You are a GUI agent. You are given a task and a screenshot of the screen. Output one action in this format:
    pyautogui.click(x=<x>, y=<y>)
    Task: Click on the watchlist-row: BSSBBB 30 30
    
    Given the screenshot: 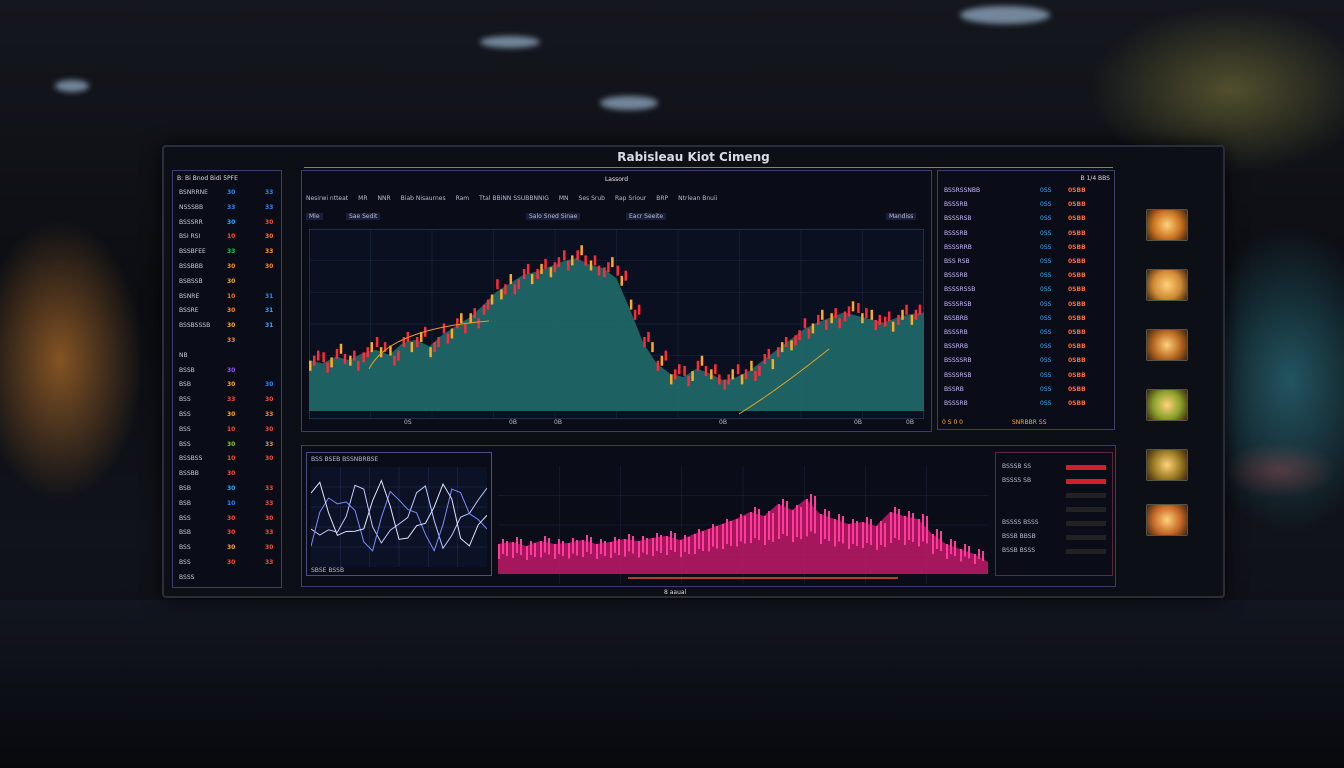 What is the action you would take?
    pyautogui.click(x=227, y=268)
    